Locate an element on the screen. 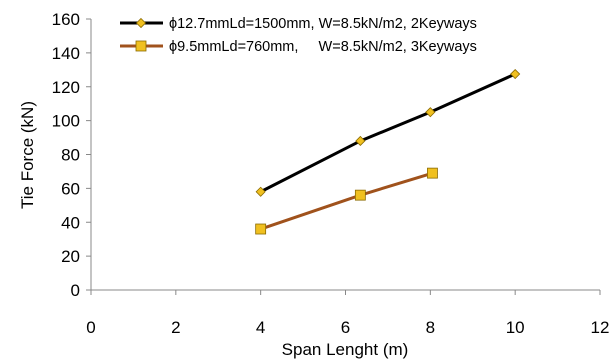 The image size is (614, 360). y-tick-label: 0 is located at coordinates (75, 290).